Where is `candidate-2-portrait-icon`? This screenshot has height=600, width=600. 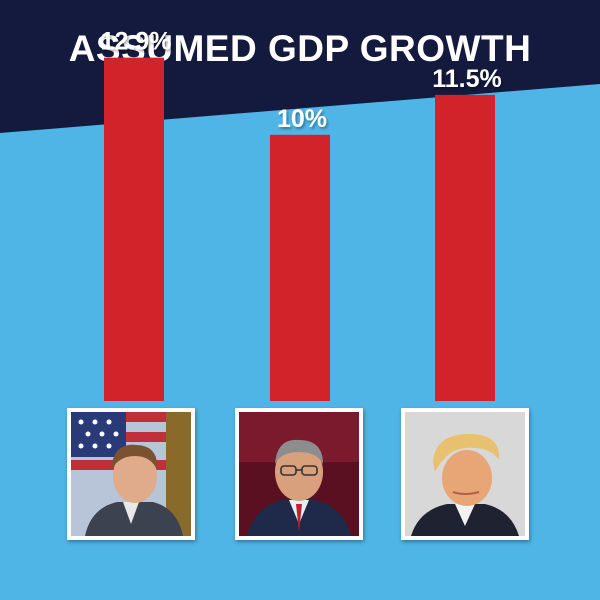
candidate-2-portrait-icon is located at coordinates (299, 474).